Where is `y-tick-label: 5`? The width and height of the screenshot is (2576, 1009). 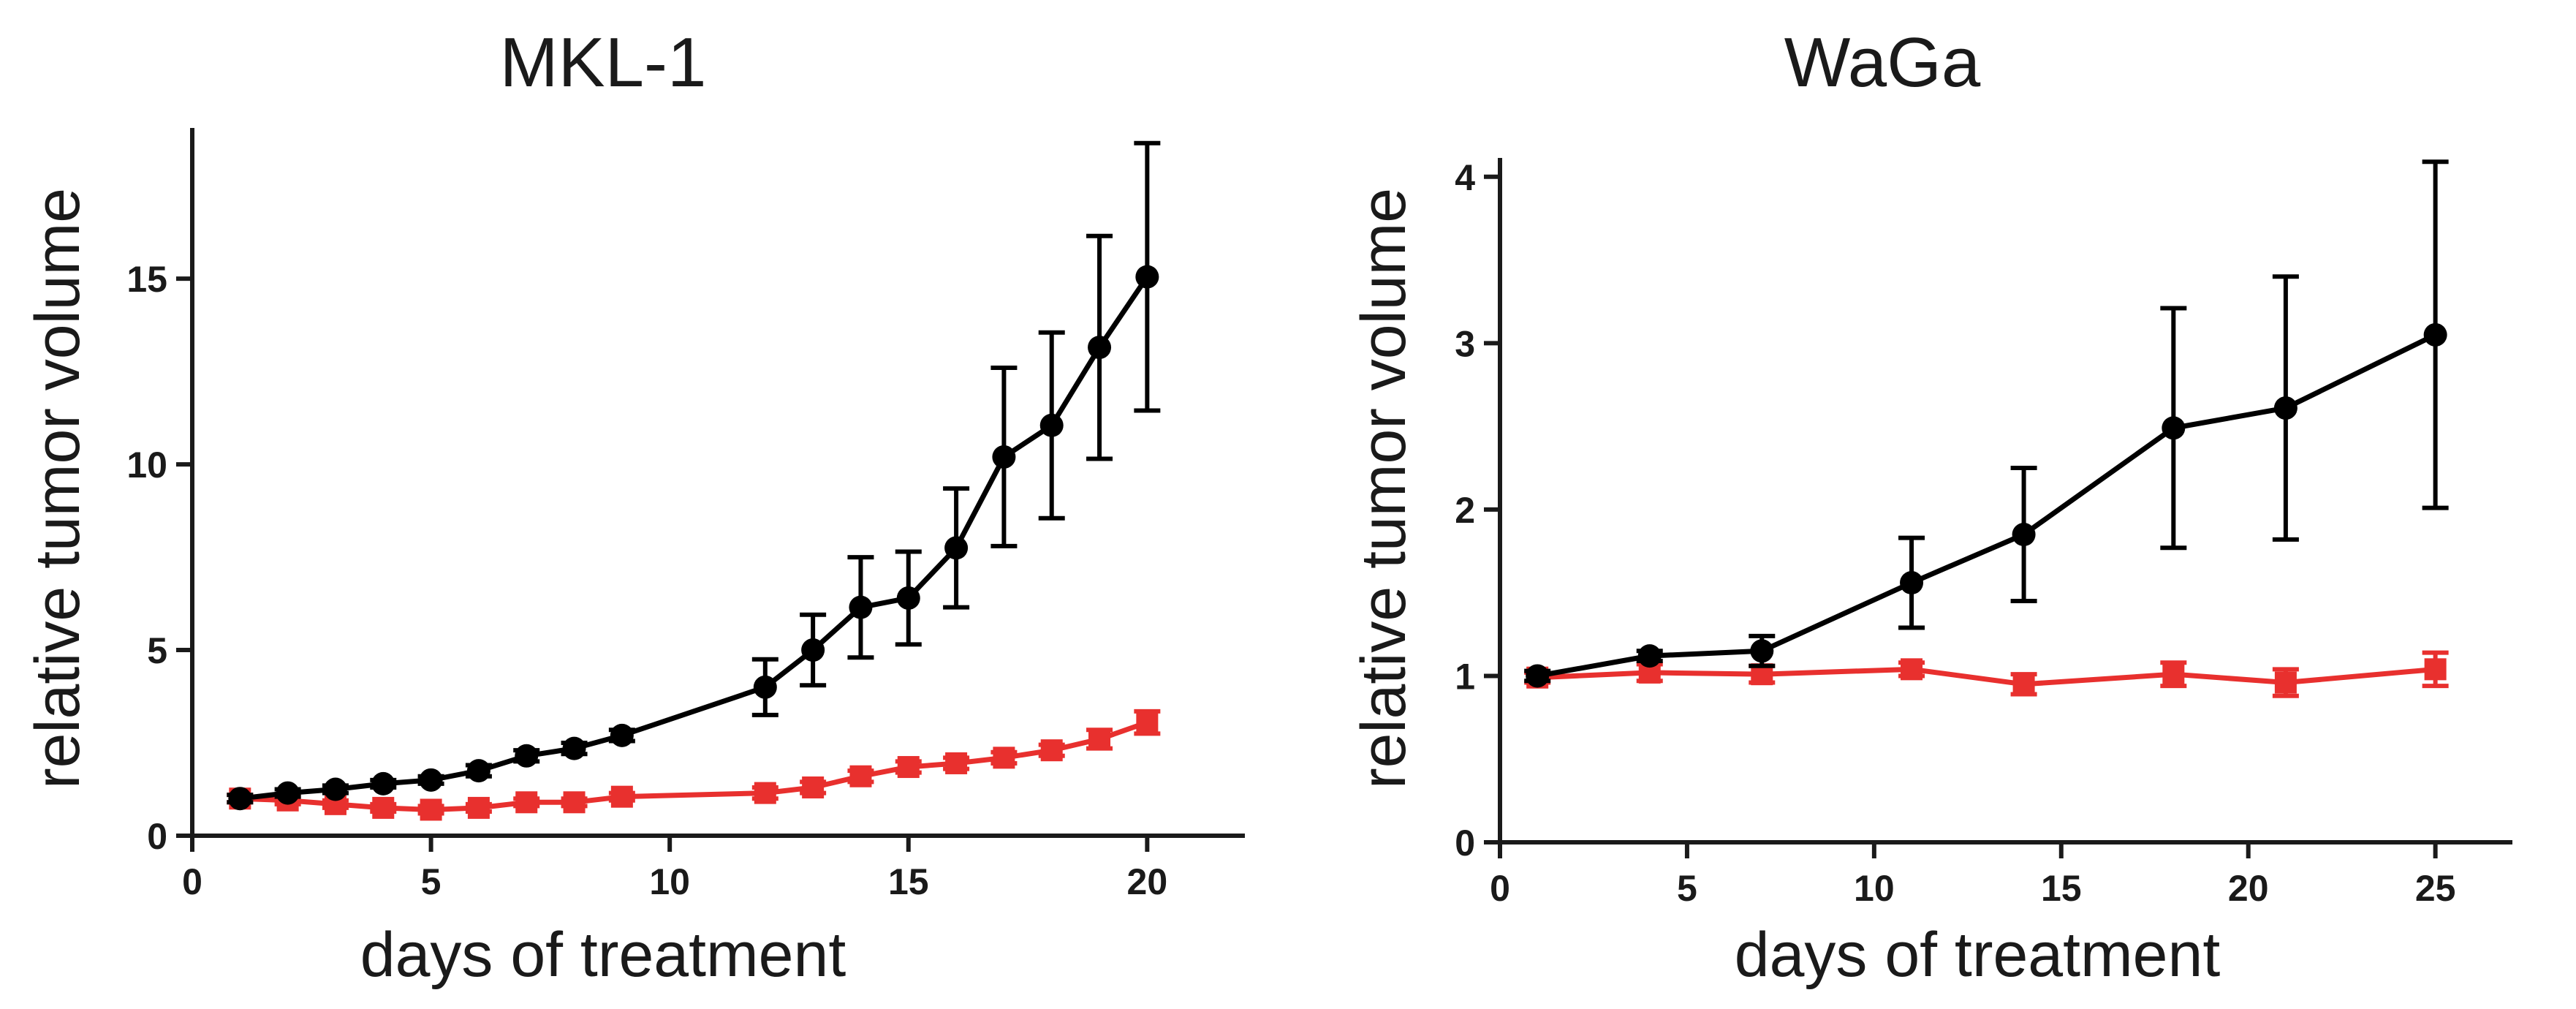 y-tick-label: 5 is located at coordinates (157, 650).